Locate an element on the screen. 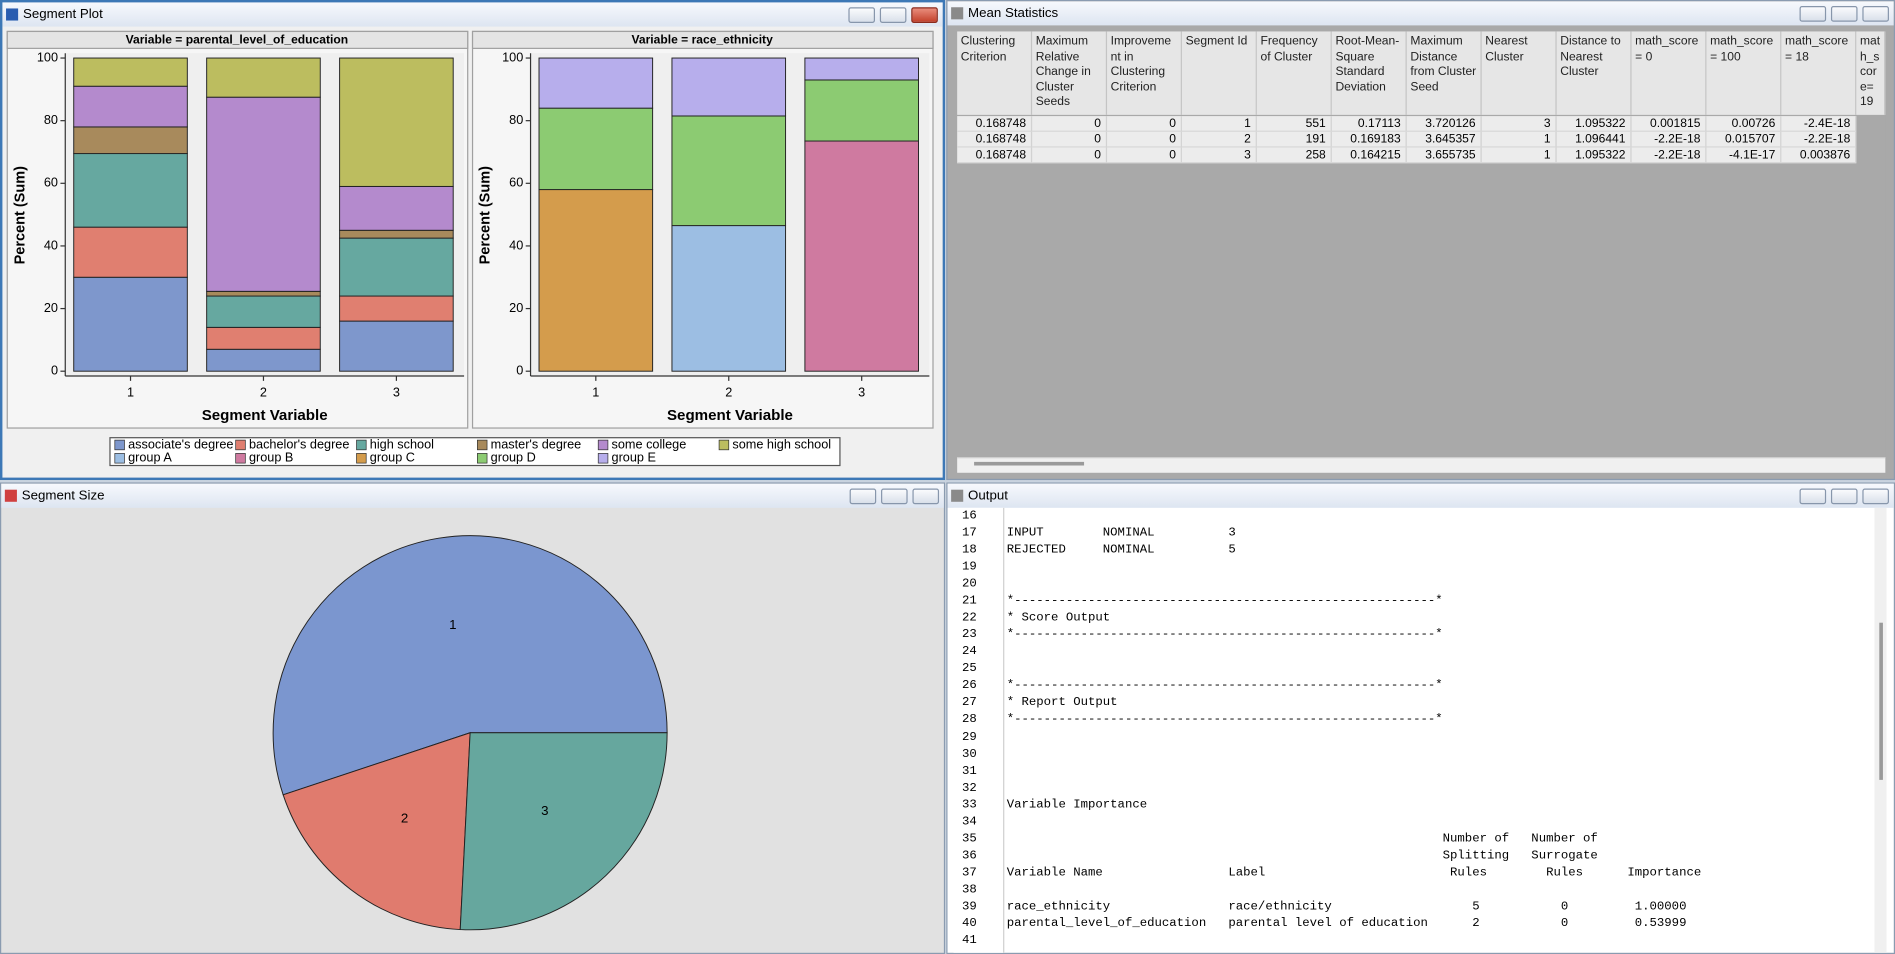 The width and height of the screenshot is (1895, 954). table-cell: 3.720126 is located at coordinates (1444, 124).